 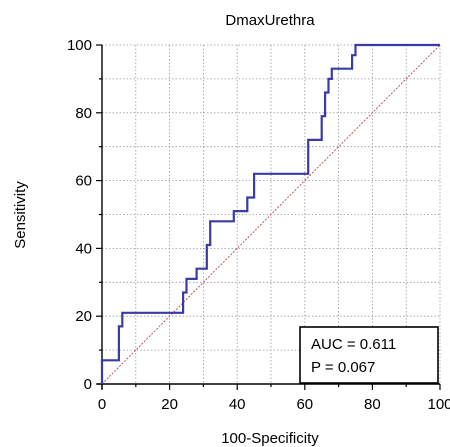 What do you see at coordinates (83, 181) in the screenshot?
I see `y-tick-label: 60` at bounding box center [83, 181].